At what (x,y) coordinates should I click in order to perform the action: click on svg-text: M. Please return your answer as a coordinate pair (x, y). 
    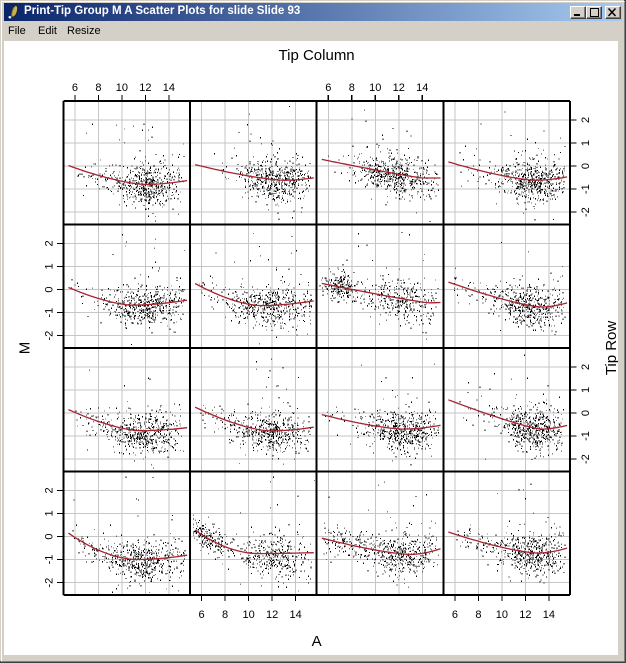
    Looking at the image, I should click on (25, 348).